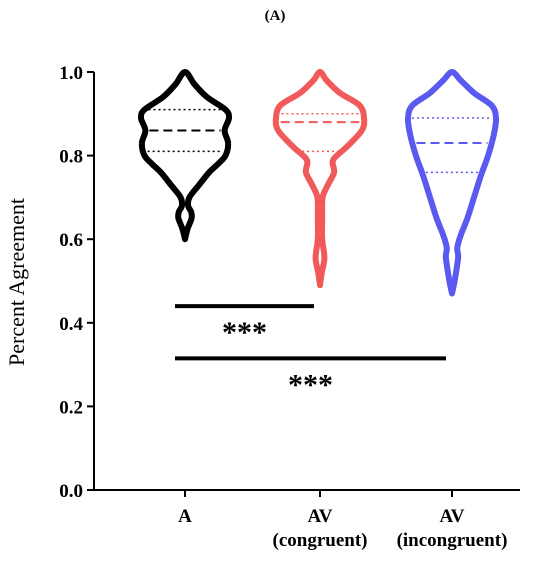 The image size is (550, 563). What do you see at coordinates (185, 516) in the screenshot?
I see `x-category-label: A` at bounding box center [185, 516].